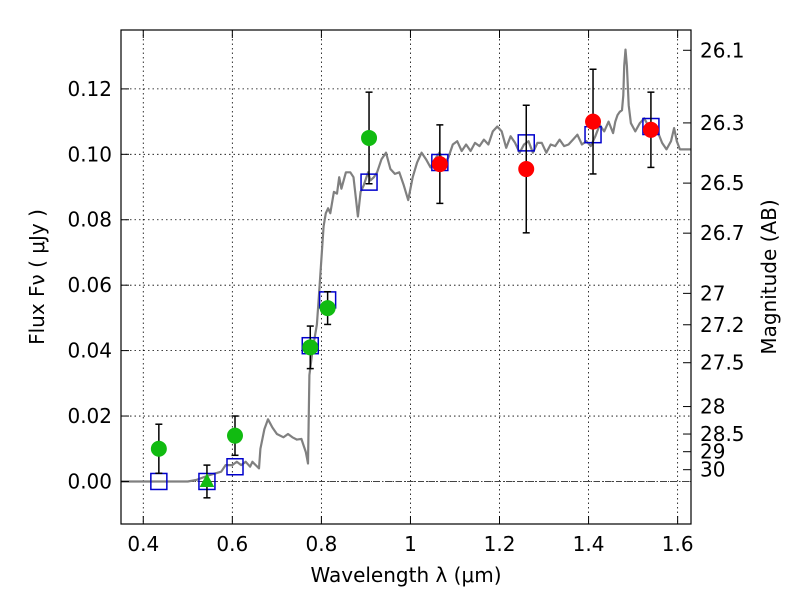 Image resolution: width=800 pixels, height=600 pixels. I want to click on y-tick-label: 0.06, so click(89, 285).